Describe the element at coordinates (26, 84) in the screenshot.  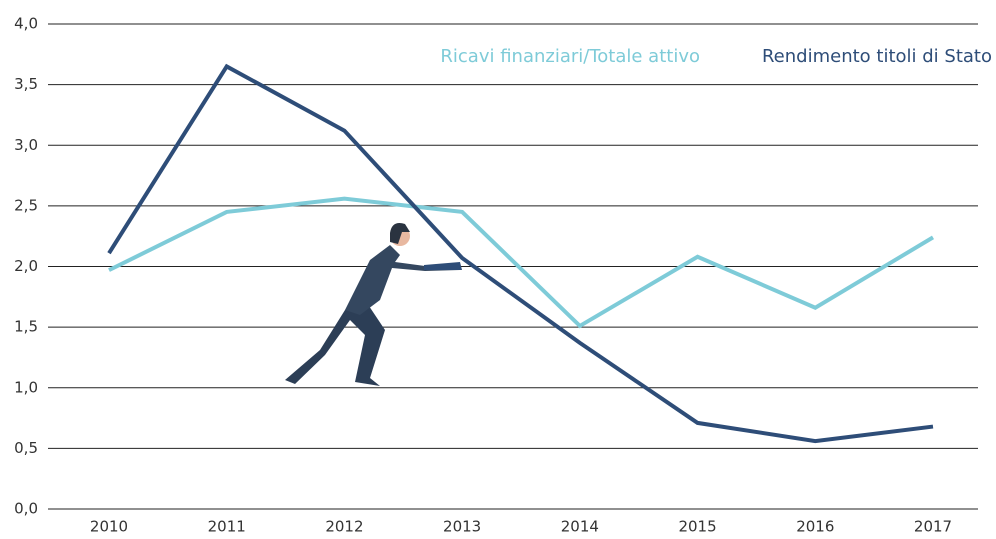
I see `y-tick-label: 3,5` at that location.